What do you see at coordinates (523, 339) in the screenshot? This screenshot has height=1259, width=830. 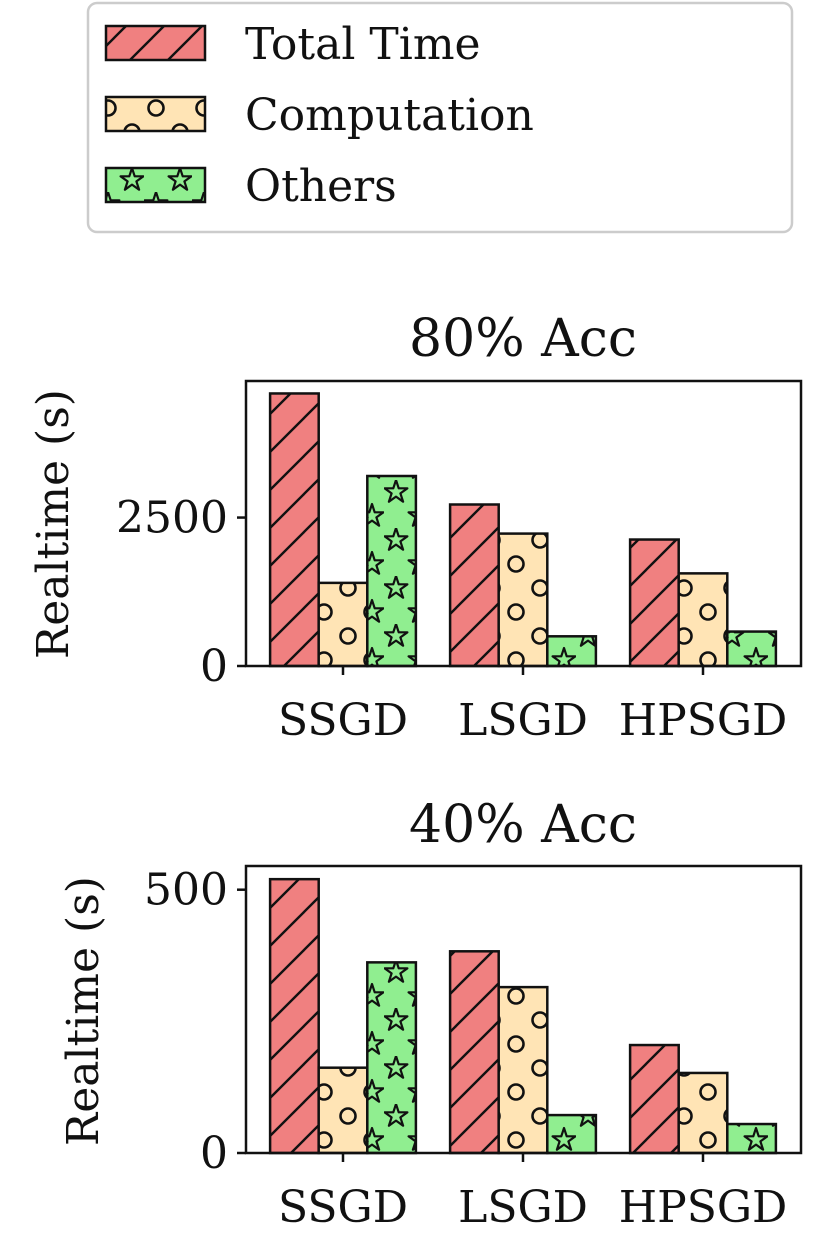 I see `chart-title: 80% Acc` at bounding box center [523, 339].